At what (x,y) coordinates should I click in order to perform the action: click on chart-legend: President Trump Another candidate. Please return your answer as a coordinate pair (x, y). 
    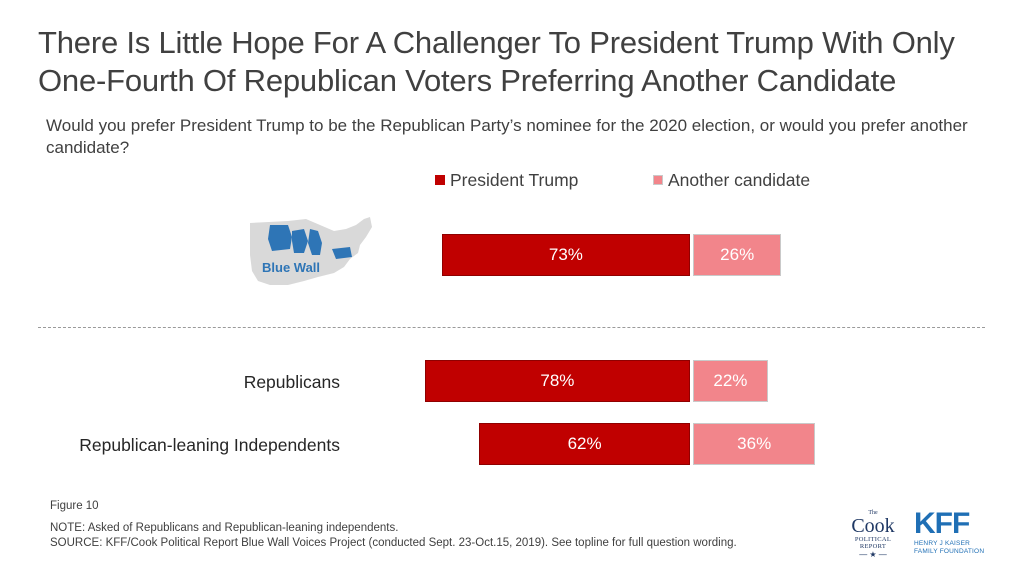
    Looking at the image, I should click on (645, 180).